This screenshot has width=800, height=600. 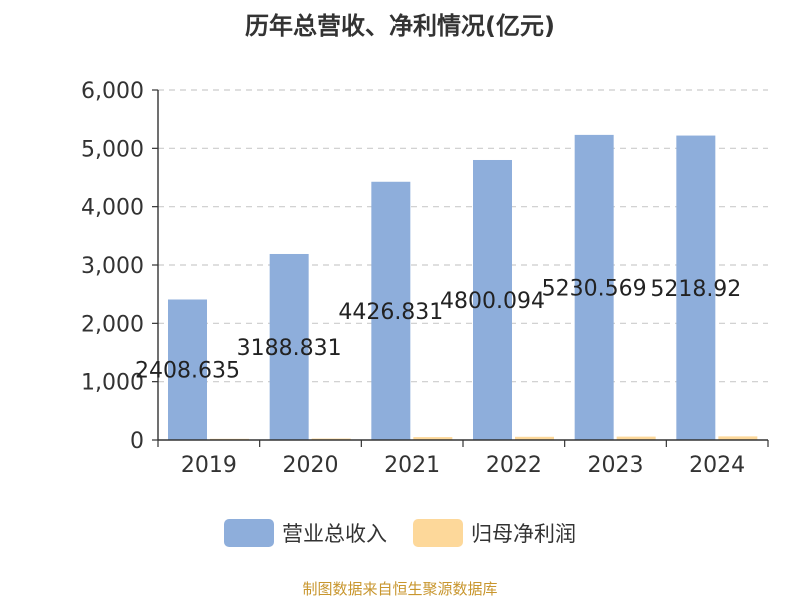 What do you see at coordinates (334, 534) in the screenshot?
I see `legend-label-revenue: 营业总收入` at bounding box center [334, 534].